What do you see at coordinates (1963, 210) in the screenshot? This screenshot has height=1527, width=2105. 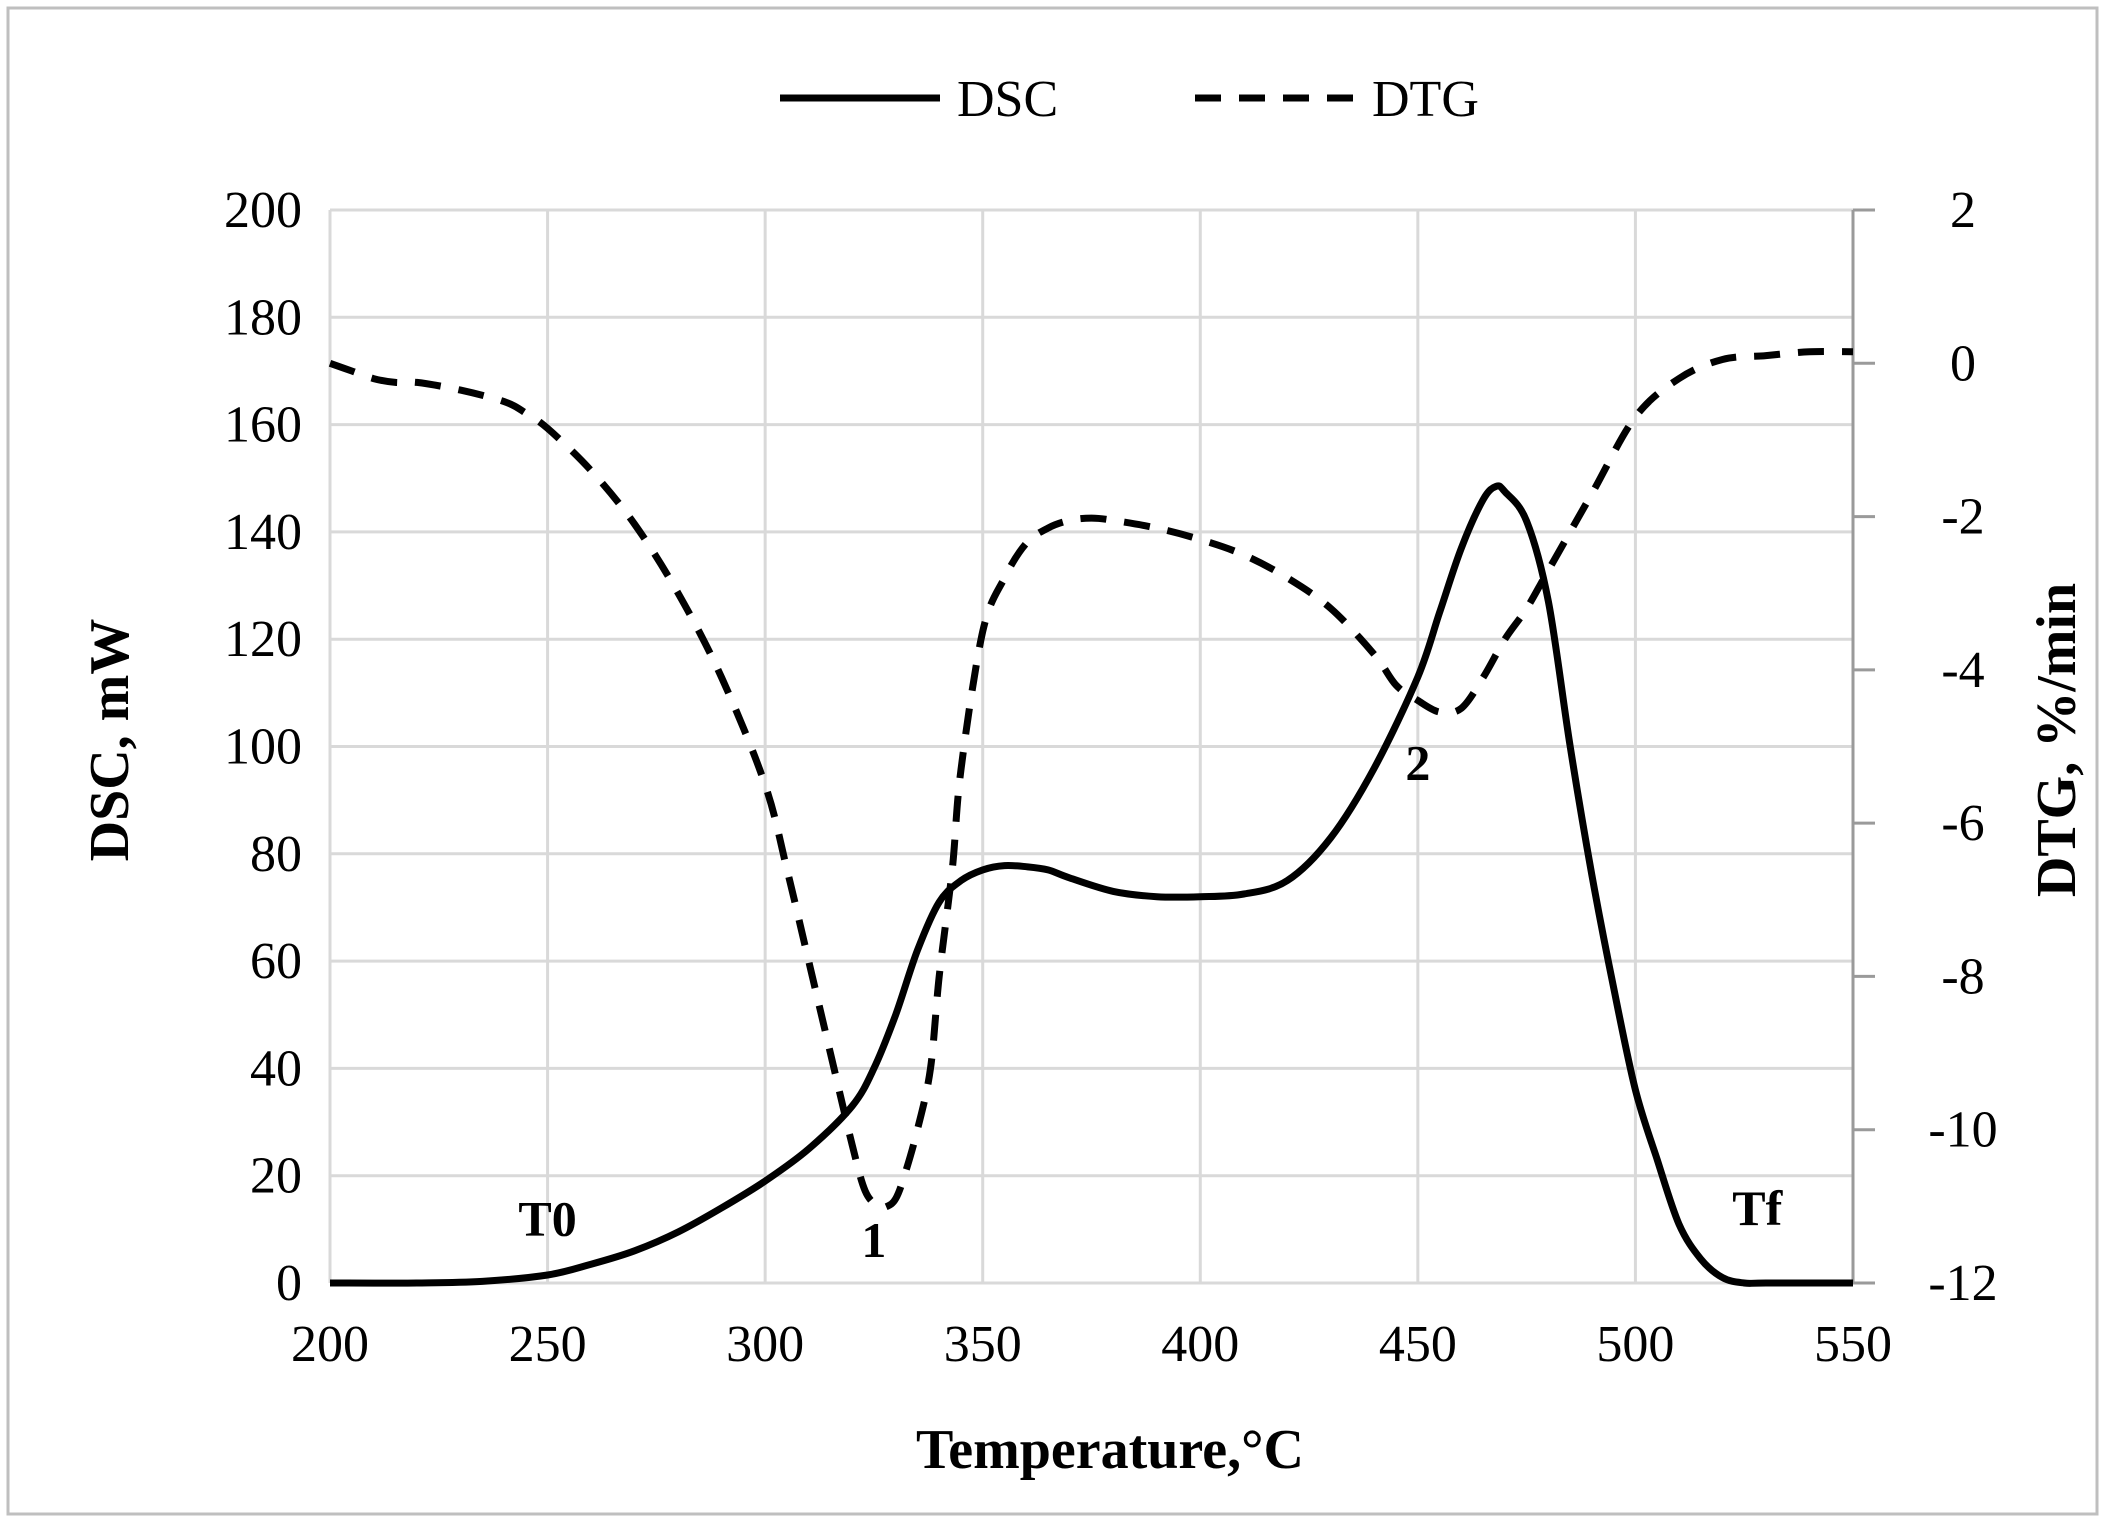 I see `y2-tick-label: 2` at bounding box center [1963, 210].